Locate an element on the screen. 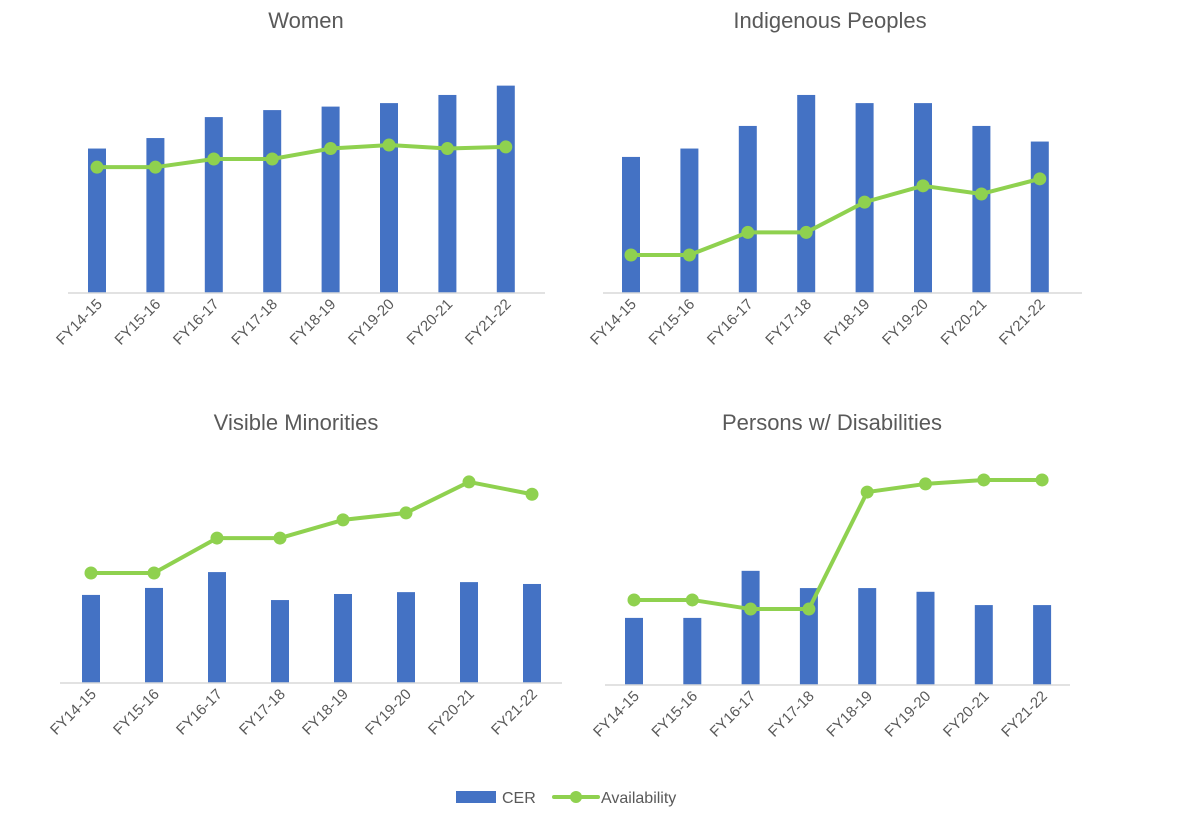 The height and width of the screenshot is (825, 1200). panel-title: Persons w/ Disabilities is located at coordinates (832, 422).